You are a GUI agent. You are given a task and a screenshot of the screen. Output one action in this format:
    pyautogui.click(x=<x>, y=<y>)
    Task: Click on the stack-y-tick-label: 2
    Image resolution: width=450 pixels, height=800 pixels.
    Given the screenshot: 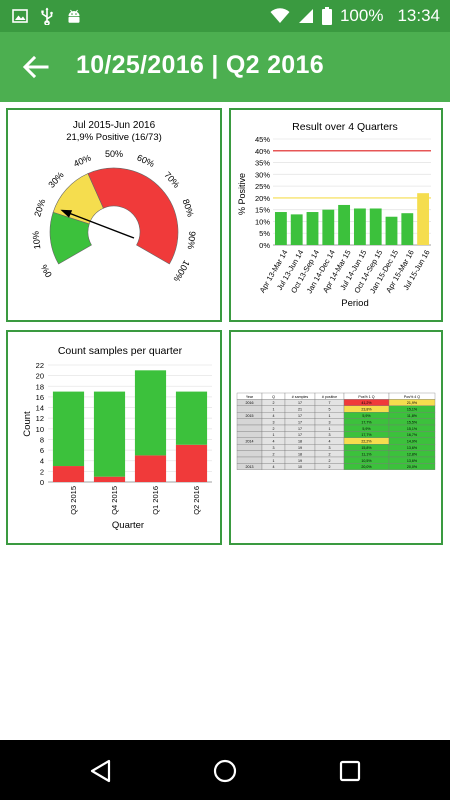 What is the action you would take?
    pyautogui.click(x=42, y=471)
    